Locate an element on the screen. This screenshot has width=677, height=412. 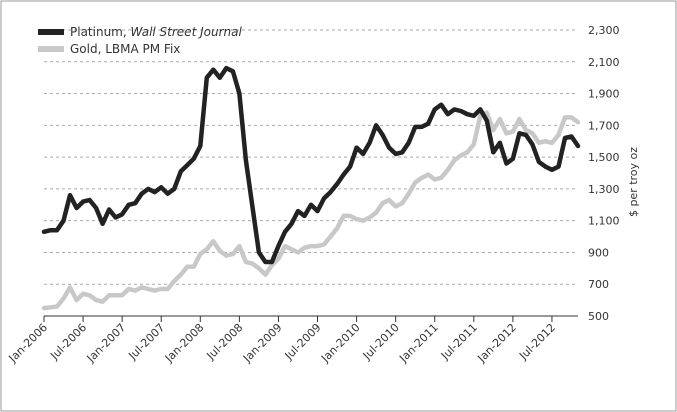
y-tick-label: 1,300 is located at coordinates (604, 189).